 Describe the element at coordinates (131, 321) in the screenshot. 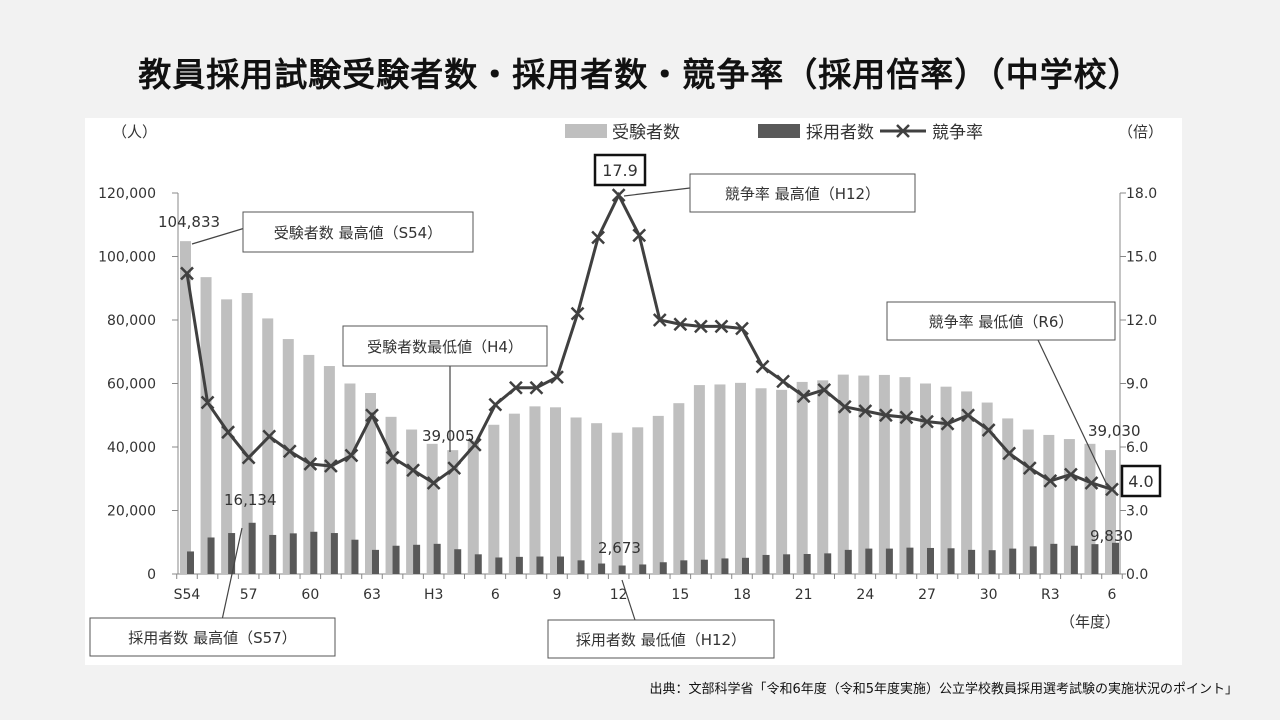

I see `left-tick-label: 80,000` at that location.